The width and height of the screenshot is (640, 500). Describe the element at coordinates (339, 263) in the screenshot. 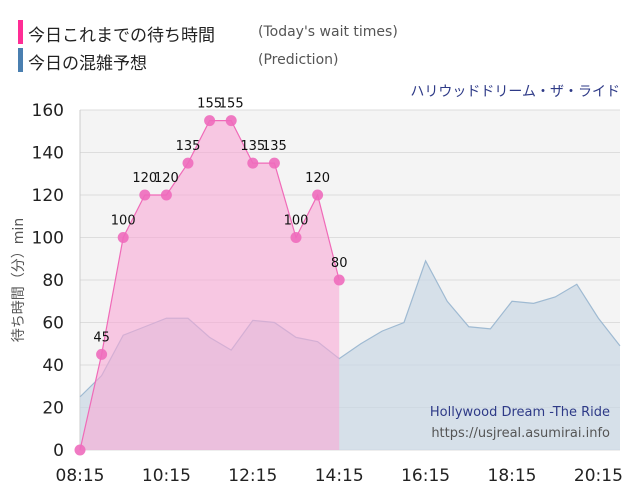

I see `data-label: 80` at that location.